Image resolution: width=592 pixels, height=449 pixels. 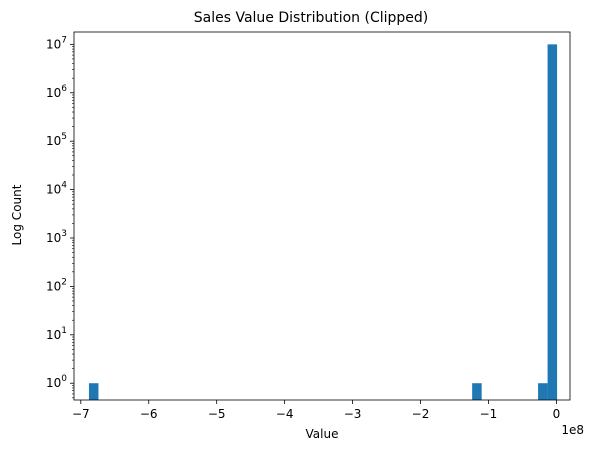 I want to click on y-axis-label: Log Count, so click(x=17, y=214).